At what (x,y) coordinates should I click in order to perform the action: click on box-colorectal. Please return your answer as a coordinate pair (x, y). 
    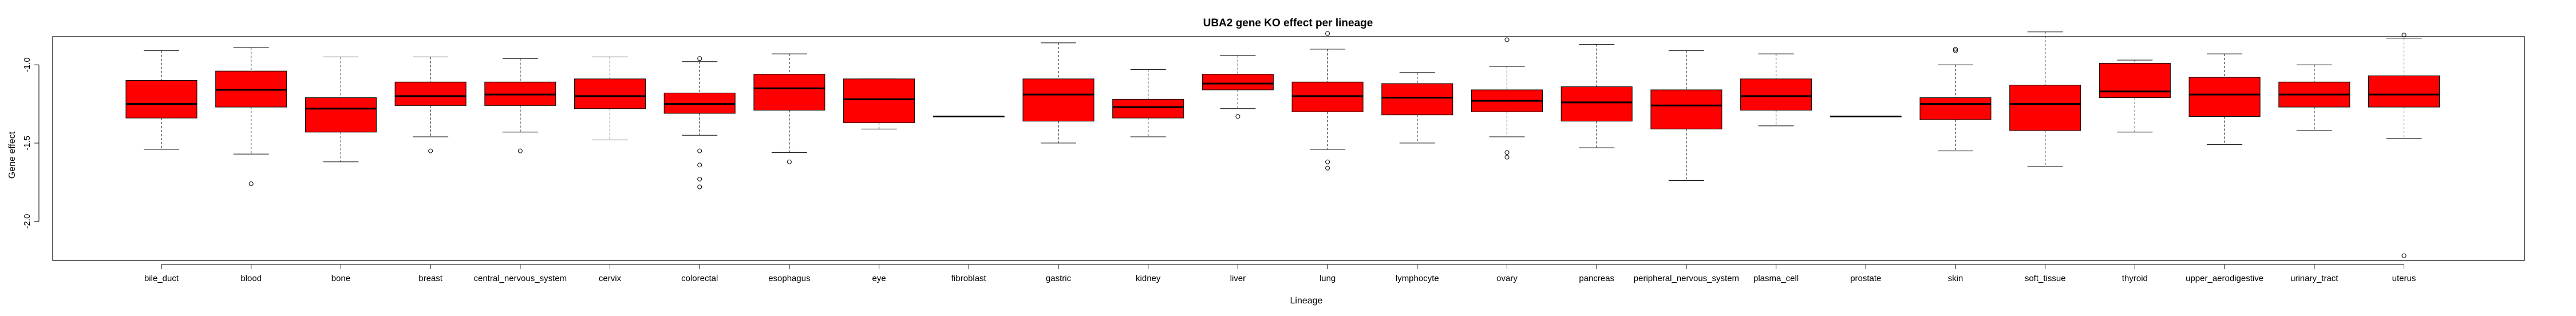
    Looking at the image, I should click on (699, 122).